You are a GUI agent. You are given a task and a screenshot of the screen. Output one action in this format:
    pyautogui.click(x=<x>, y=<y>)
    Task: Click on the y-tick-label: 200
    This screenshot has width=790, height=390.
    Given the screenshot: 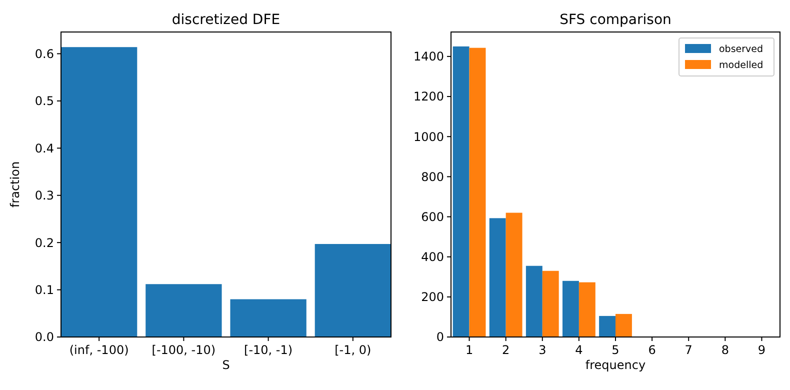 What is the action you would take?
    pyautogui.click(x=432, y=297)
    